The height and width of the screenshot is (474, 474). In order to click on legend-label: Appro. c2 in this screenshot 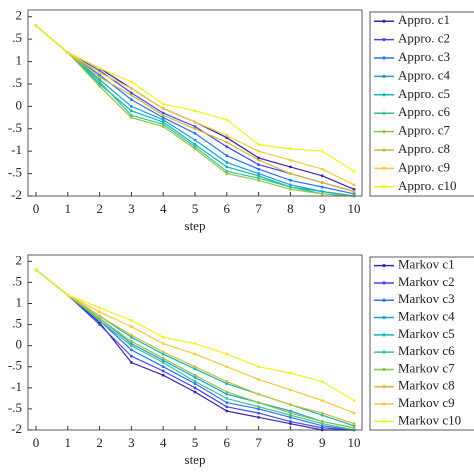, I will do `click(424, 38)`.